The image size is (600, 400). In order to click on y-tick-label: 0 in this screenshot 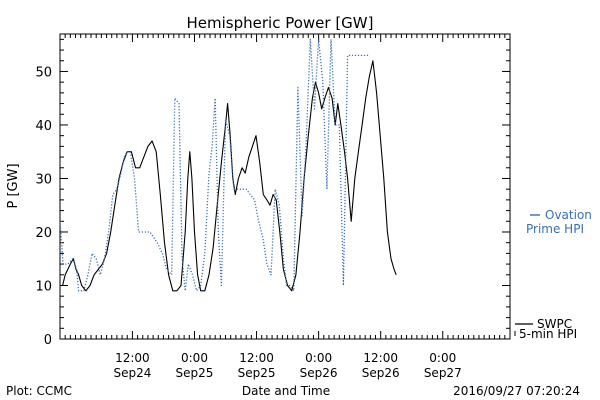, I will do `click(48, 340)`.